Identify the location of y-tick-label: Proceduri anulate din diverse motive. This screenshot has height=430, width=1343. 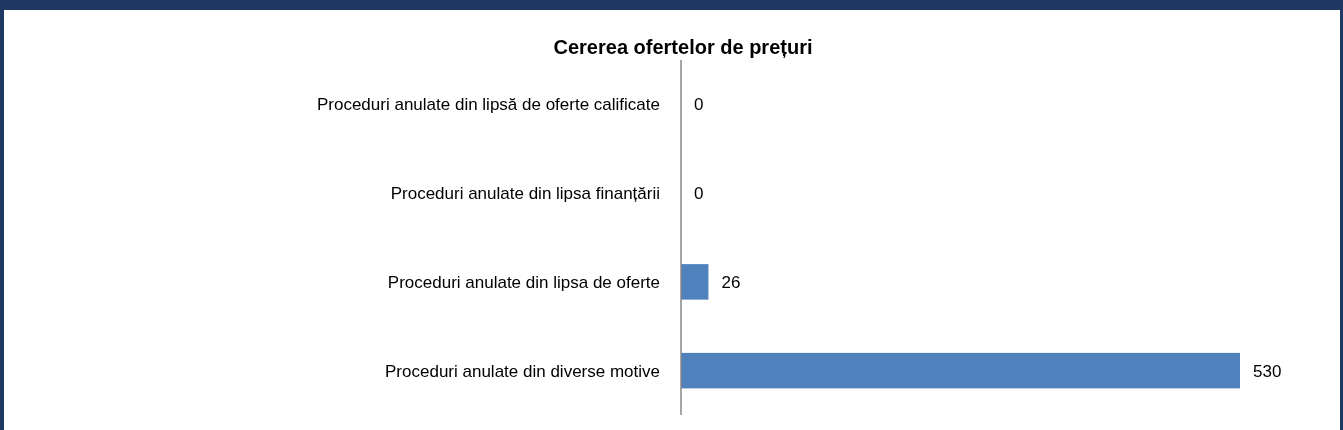
(522, 371).